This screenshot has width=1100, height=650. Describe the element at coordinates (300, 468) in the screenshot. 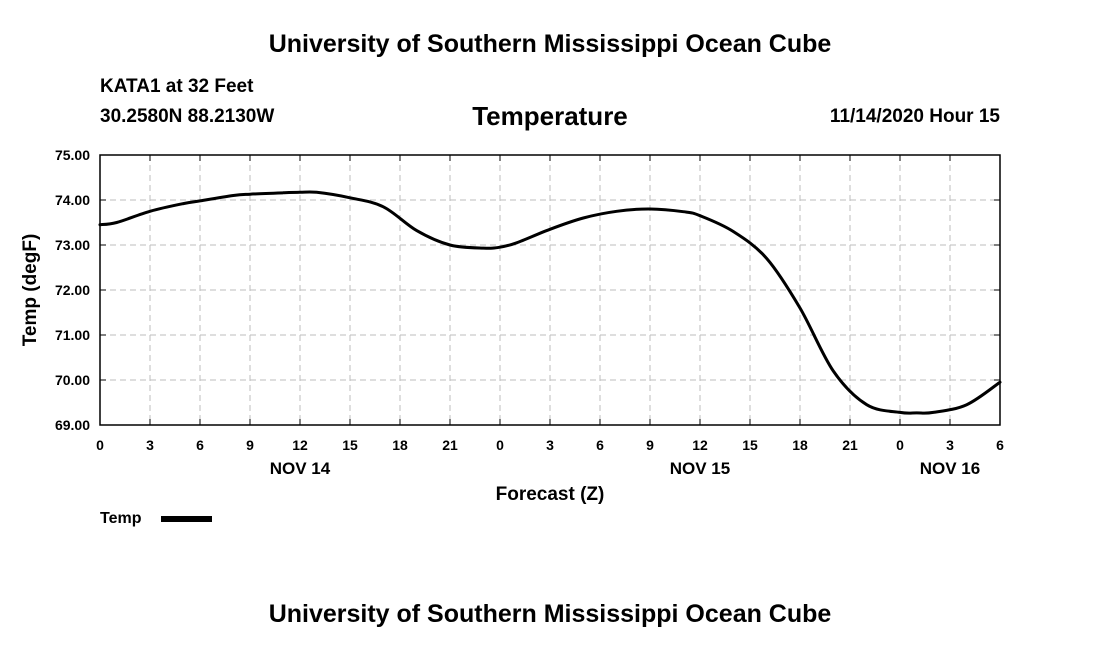

I see `date-label: NOV 14` at that location.